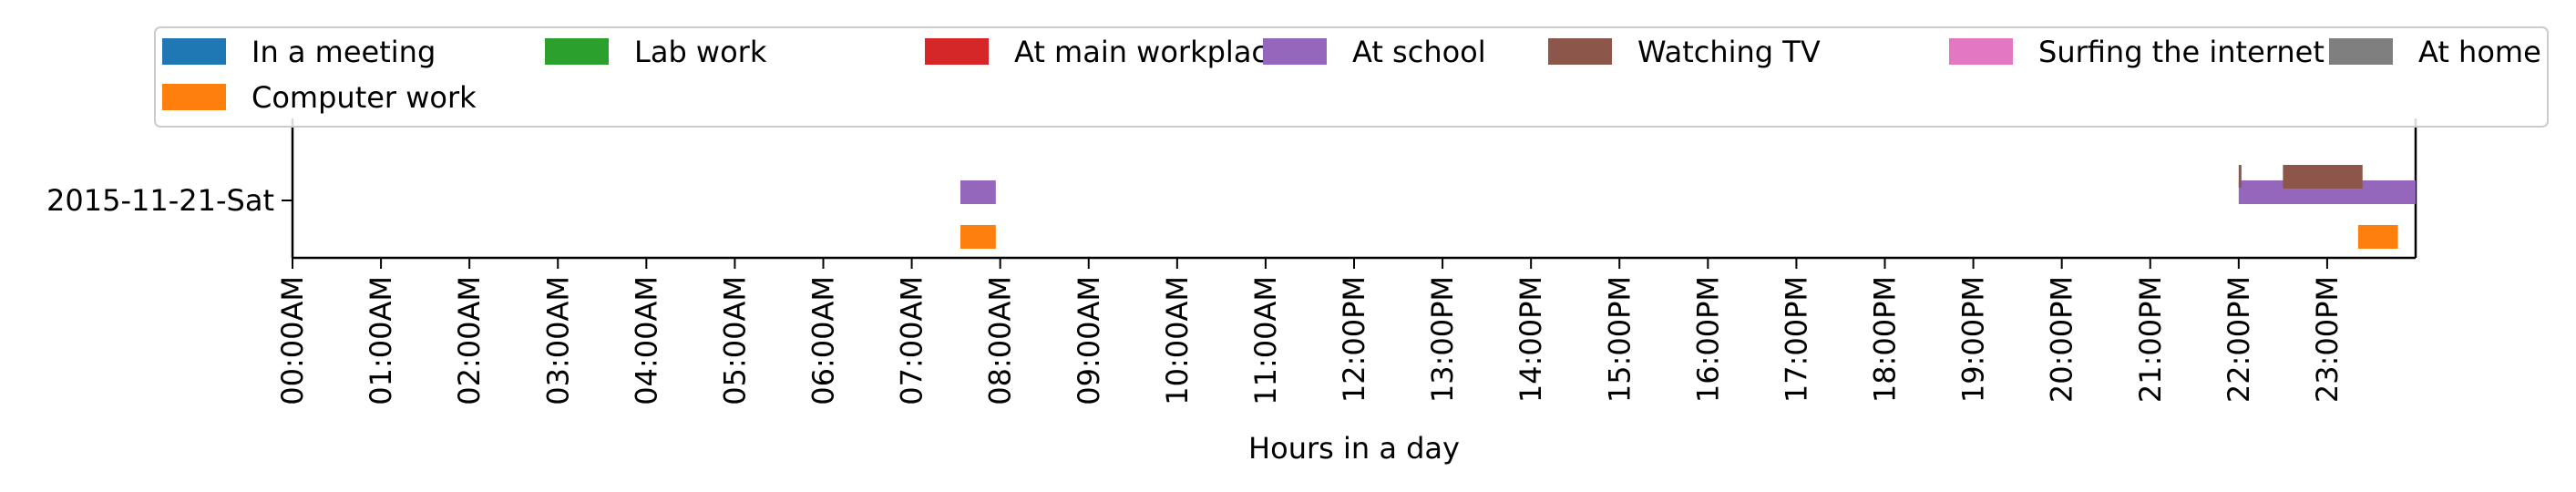 Image resolution: width=2576 pixels, height=492 pixels. What do you see at coordinates (1531, 339) in the screenshot?
I see `x-tick-label: 14:00PM` at bounding box center [1531, 339].